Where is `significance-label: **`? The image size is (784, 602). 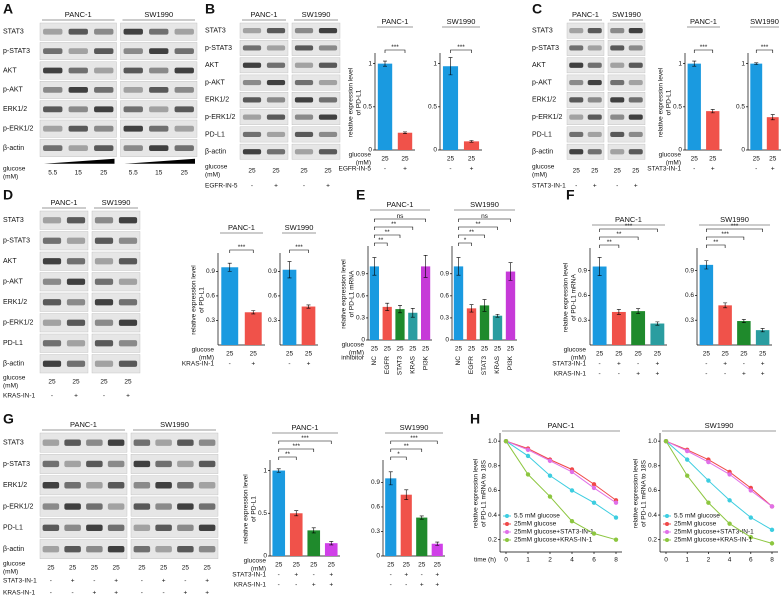
significance-label: ** is located at coordinates (472, 232).